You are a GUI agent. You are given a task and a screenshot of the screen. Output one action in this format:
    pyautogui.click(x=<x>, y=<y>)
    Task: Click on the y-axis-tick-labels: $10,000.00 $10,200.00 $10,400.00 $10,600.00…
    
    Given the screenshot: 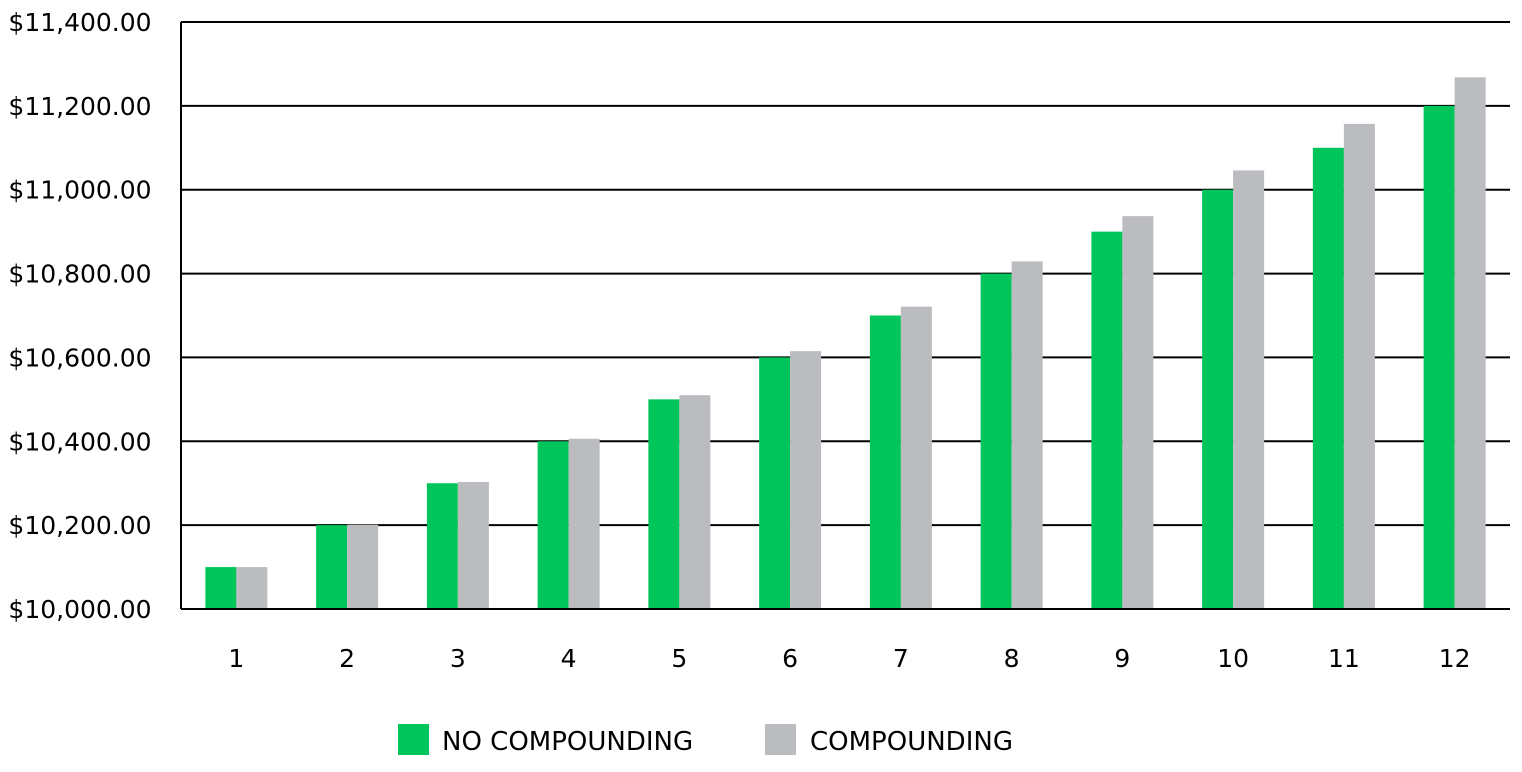 What is the action you would take?
    pyautogui.click(x=79, y=316)
    